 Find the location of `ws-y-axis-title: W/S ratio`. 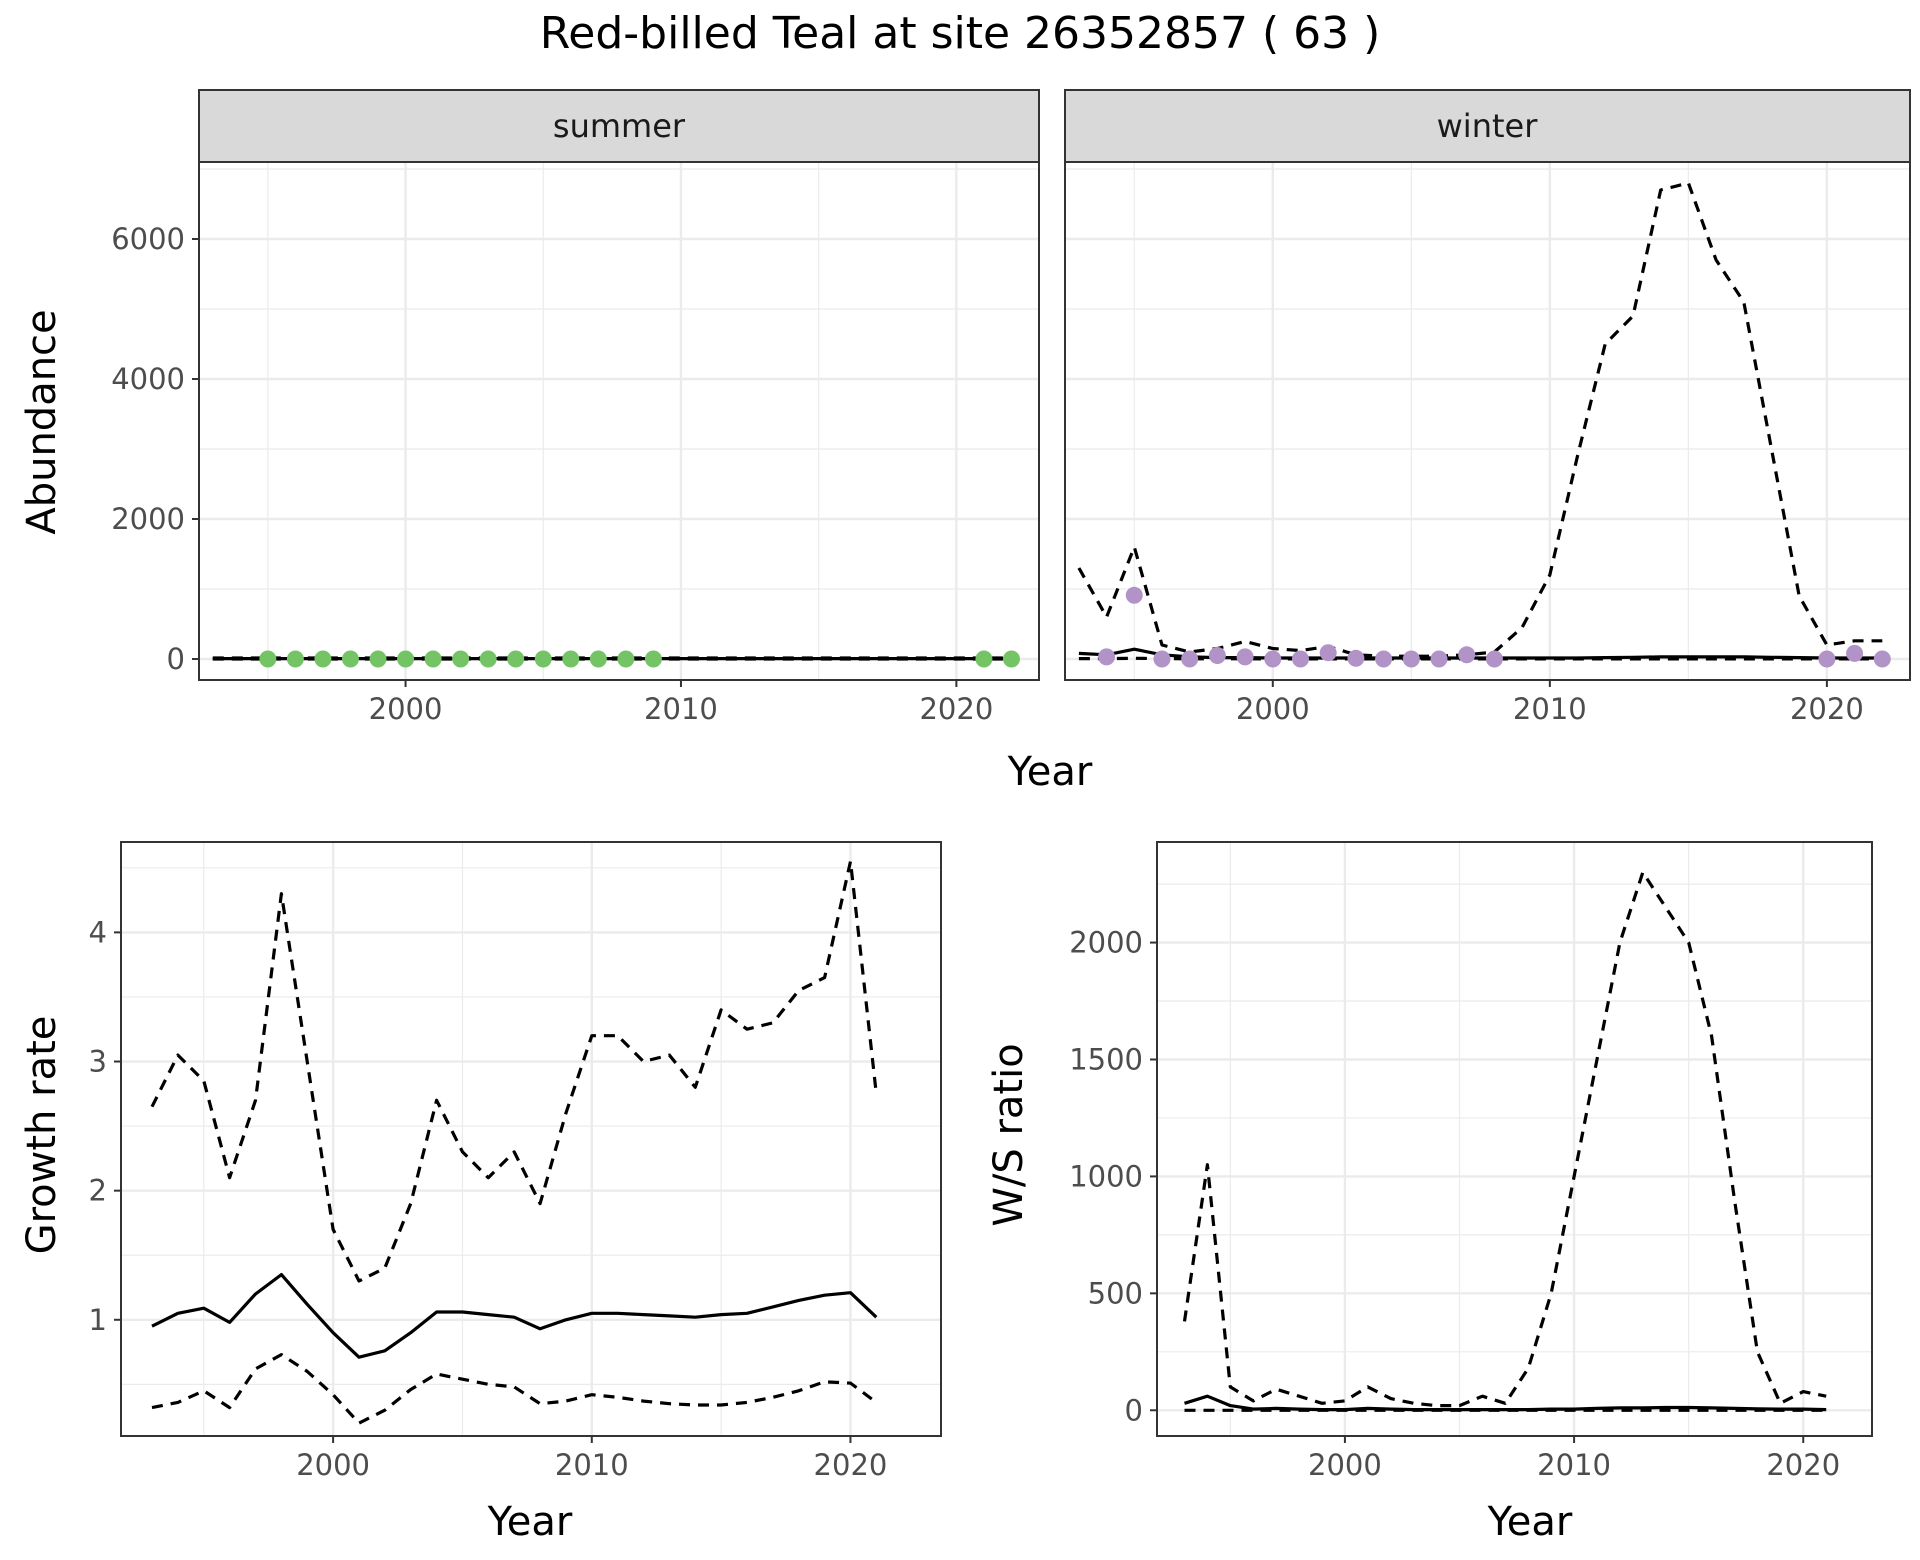

ws-y-axis-title: W/S ratio is located at coordinates (1009, 1134).